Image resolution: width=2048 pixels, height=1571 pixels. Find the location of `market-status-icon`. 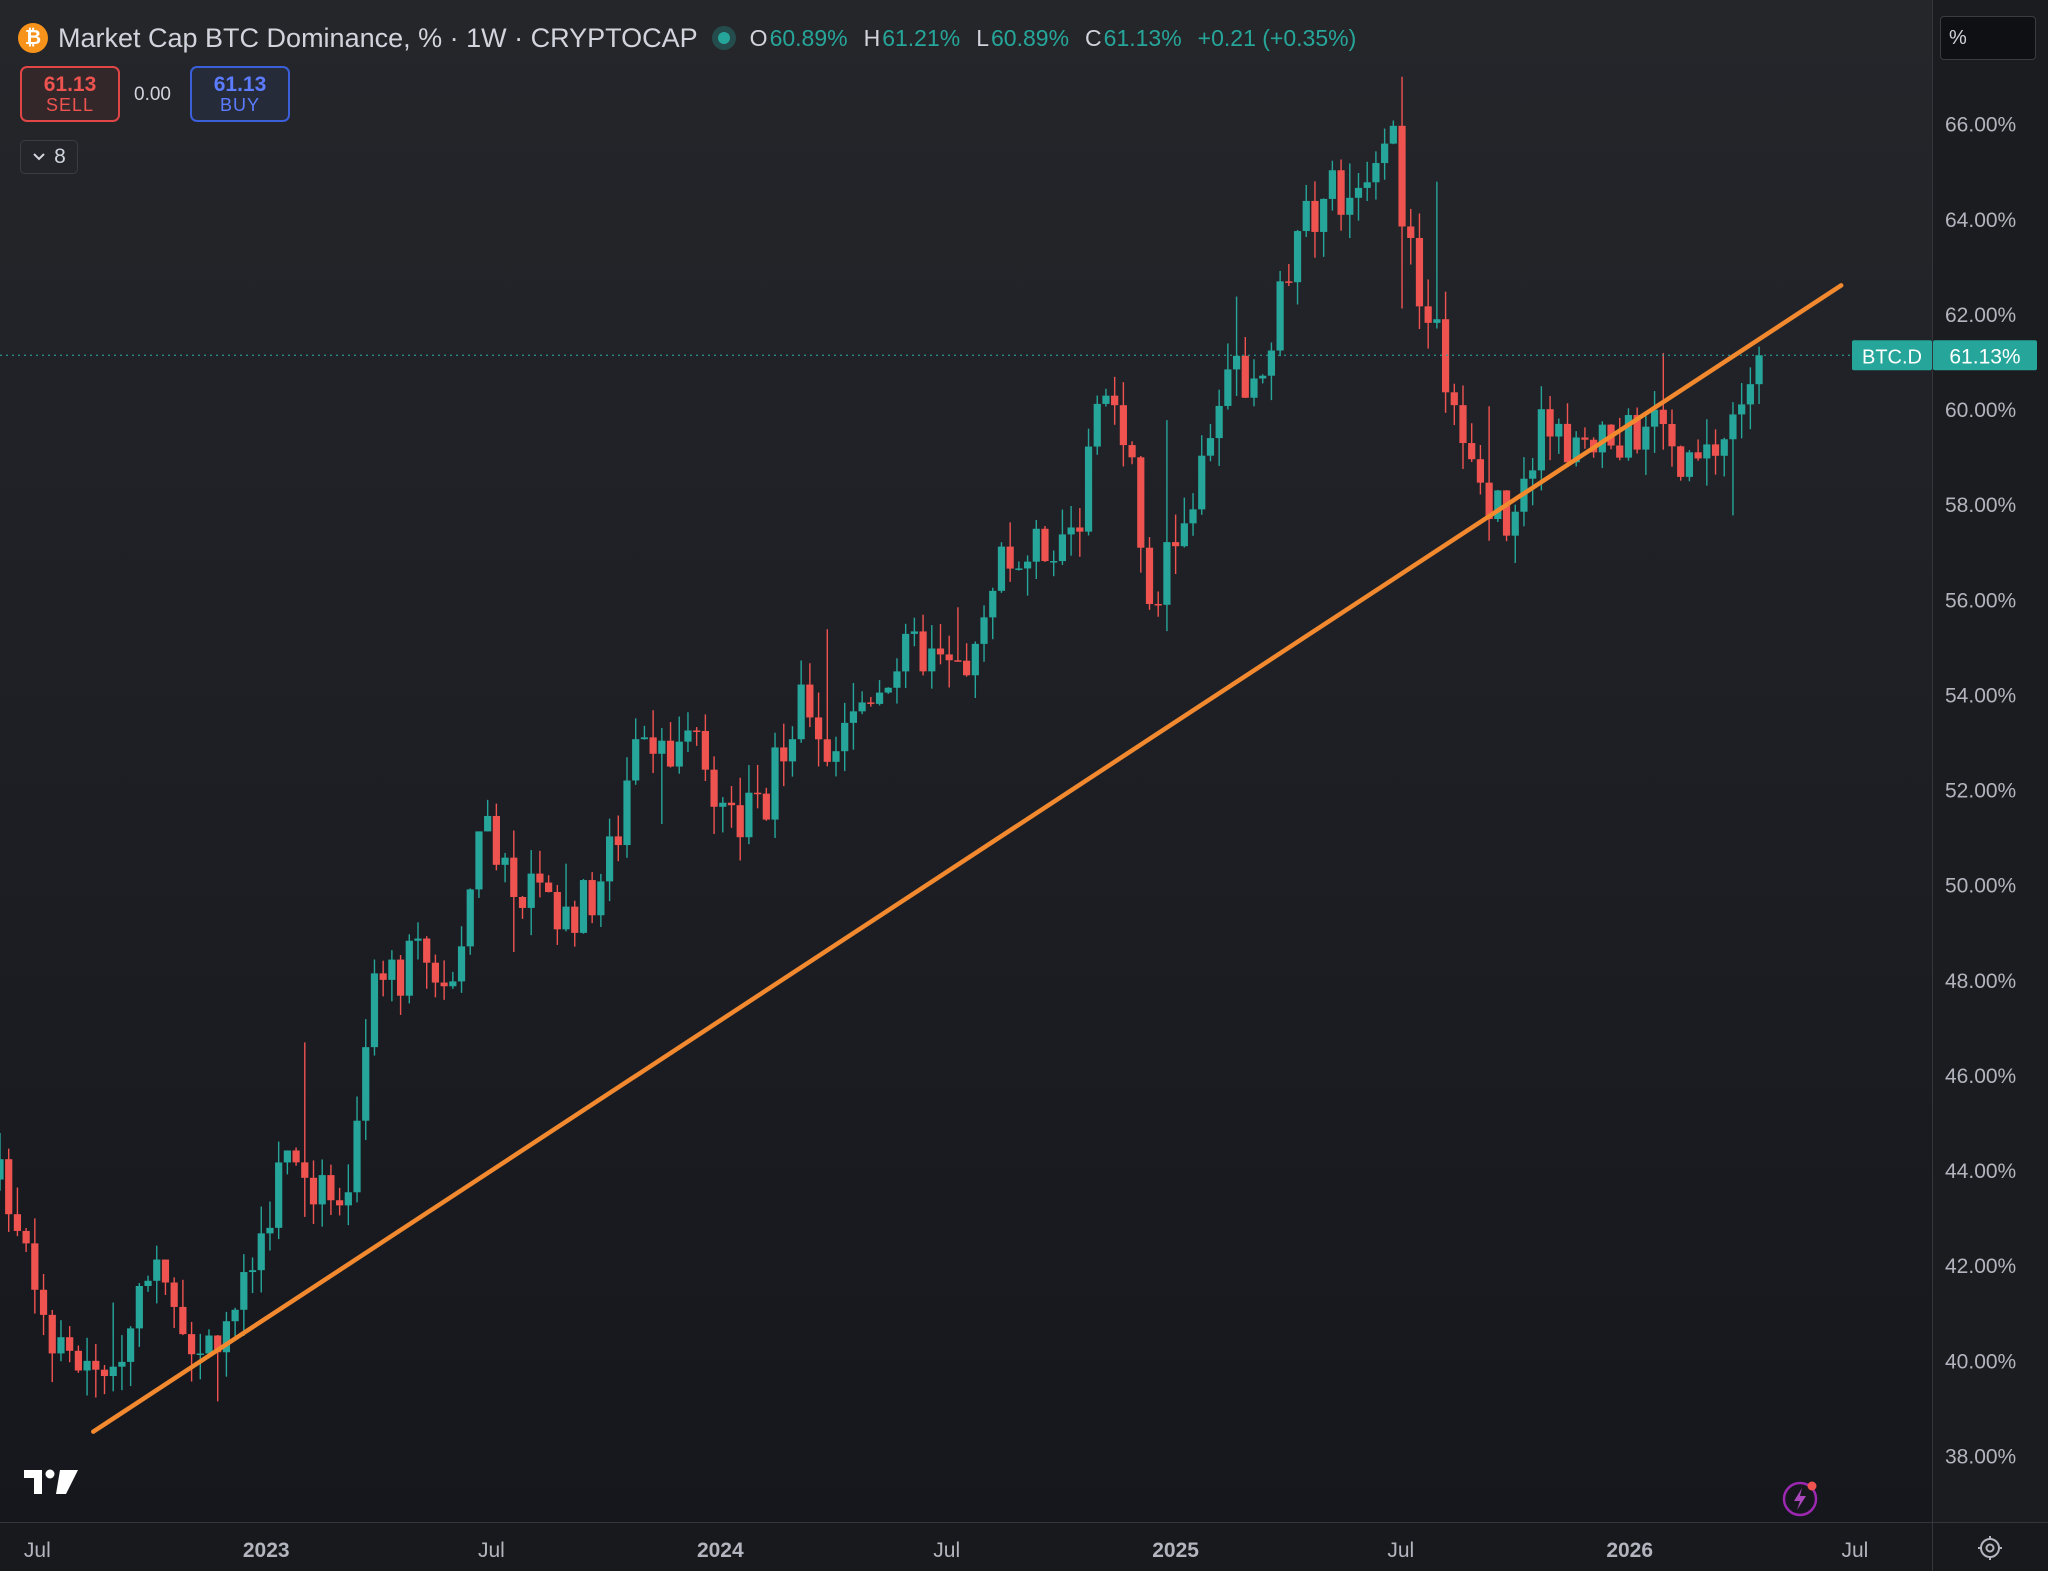

market-status-icon is located at coordinates (723, 38).